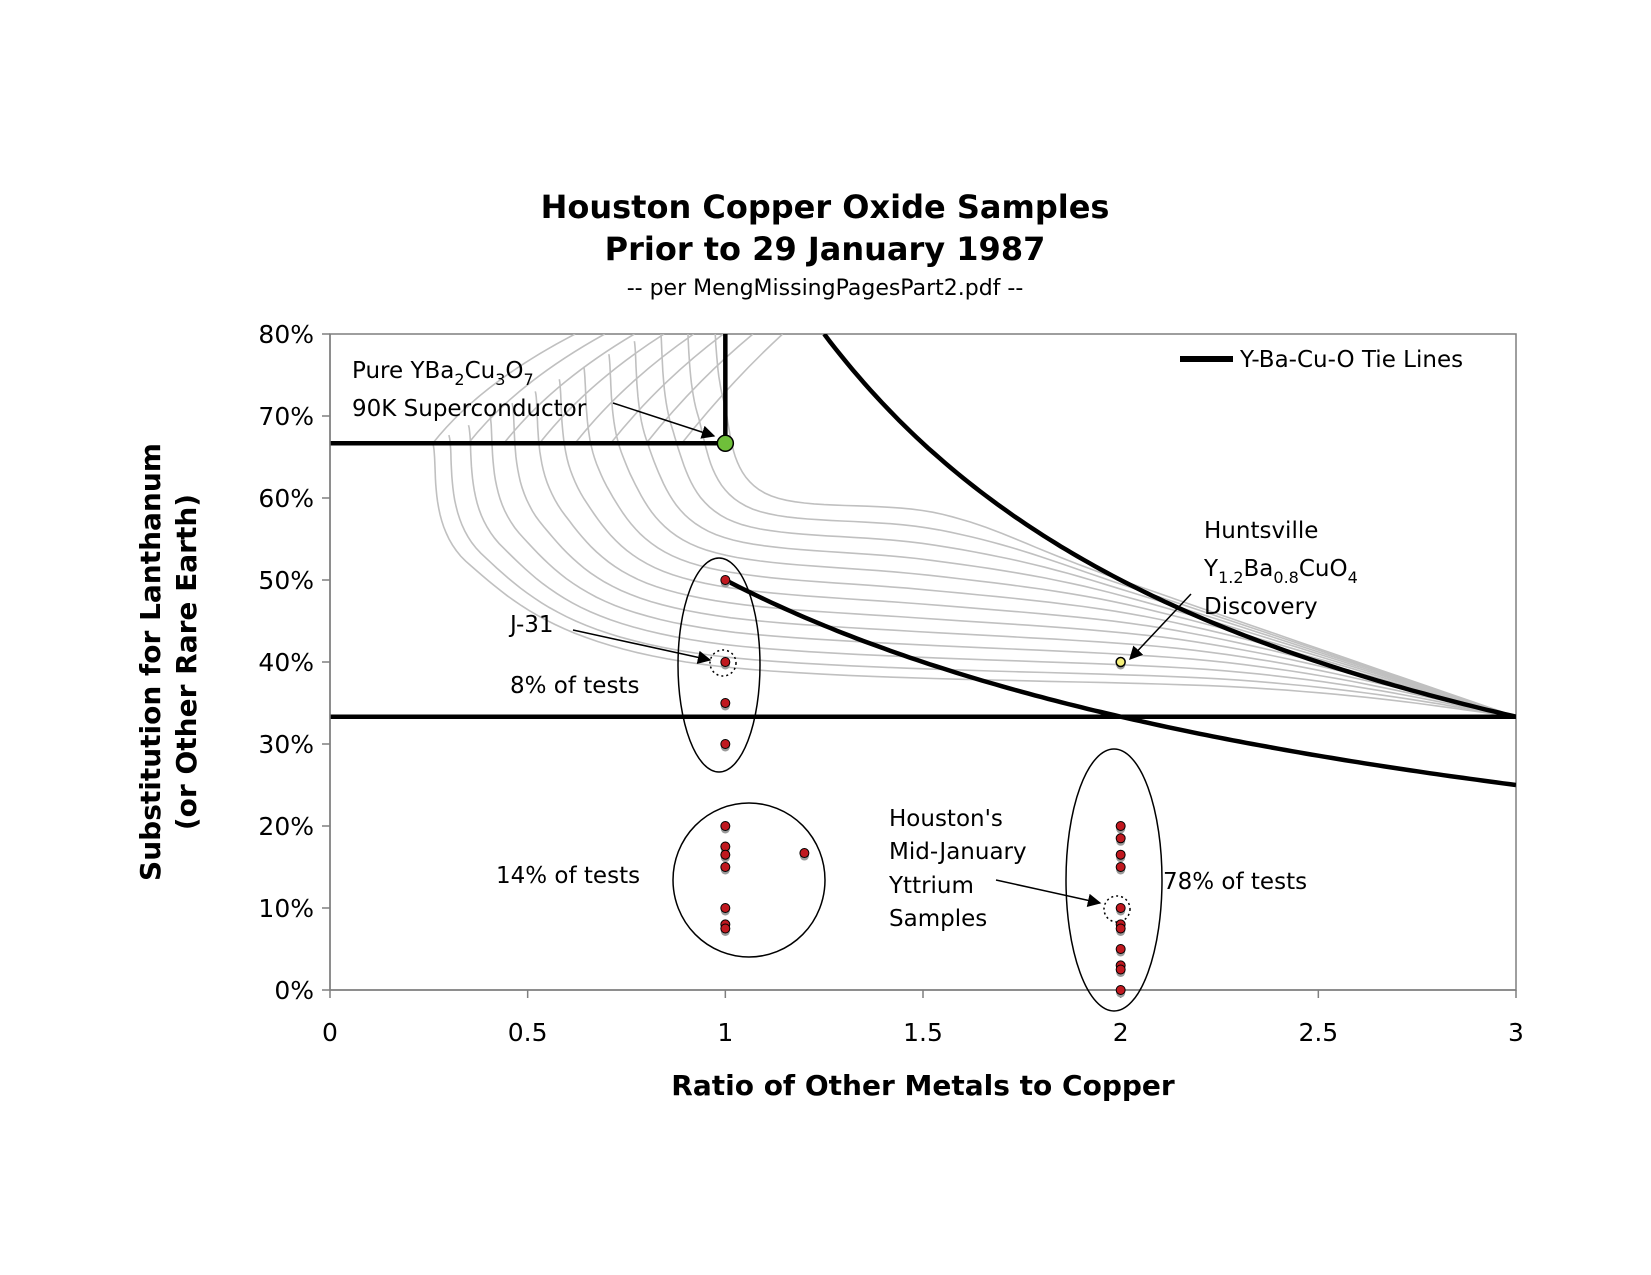  I want to click on annotation-pure-formula: Pure YBa2Cu3O7, so click(443, 373).